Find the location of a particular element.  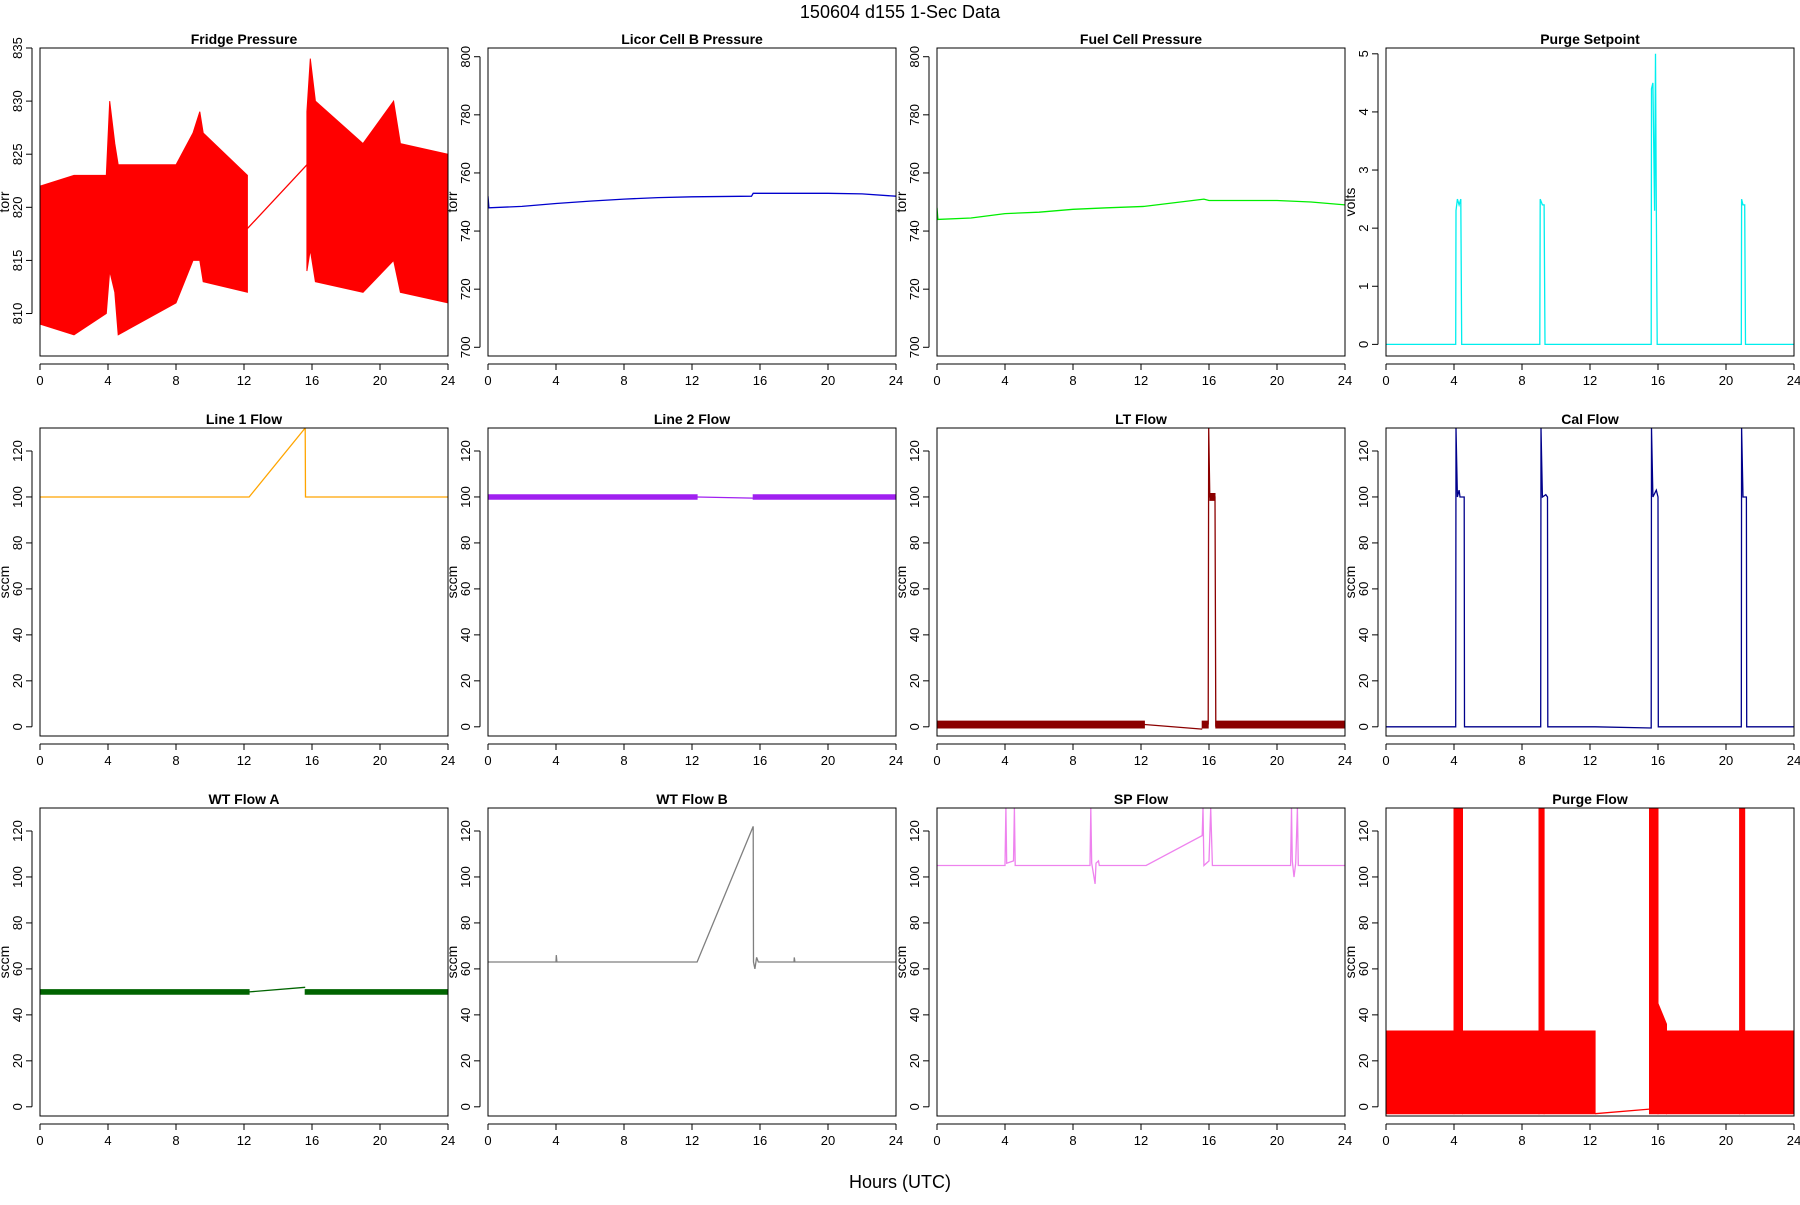

panel-title: LT Flow is located at coordinates (1141, 419).